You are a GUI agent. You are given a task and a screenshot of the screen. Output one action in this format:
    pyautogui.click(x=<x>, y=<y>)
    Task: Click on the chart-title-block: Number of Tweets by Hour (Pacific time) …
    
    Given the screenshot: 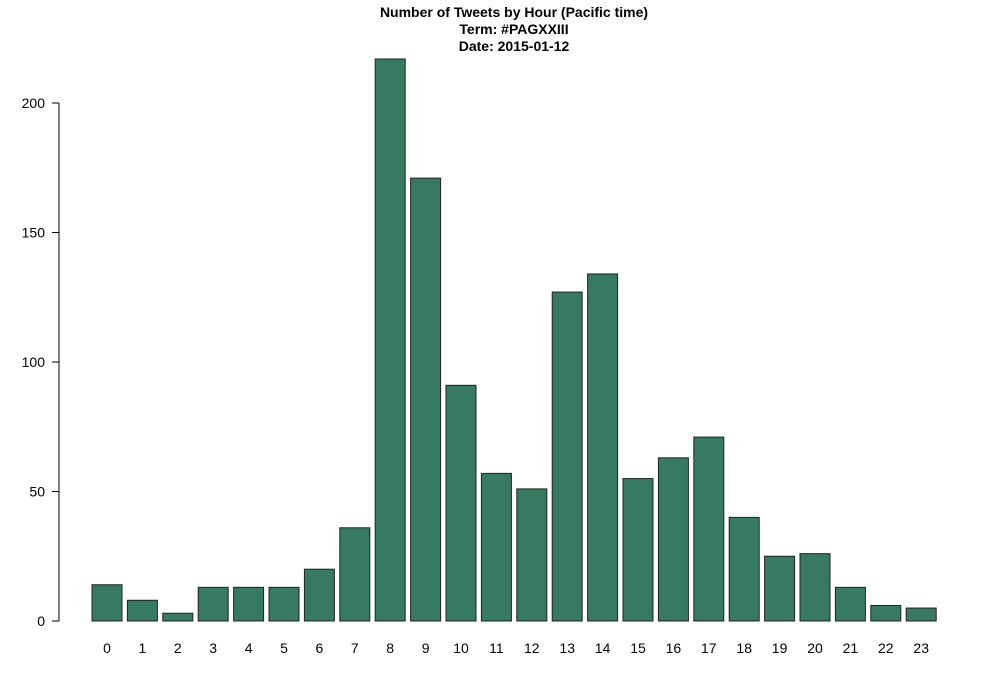 What is the action you would take?
    pyautogui.click(x=500, y=29)
    